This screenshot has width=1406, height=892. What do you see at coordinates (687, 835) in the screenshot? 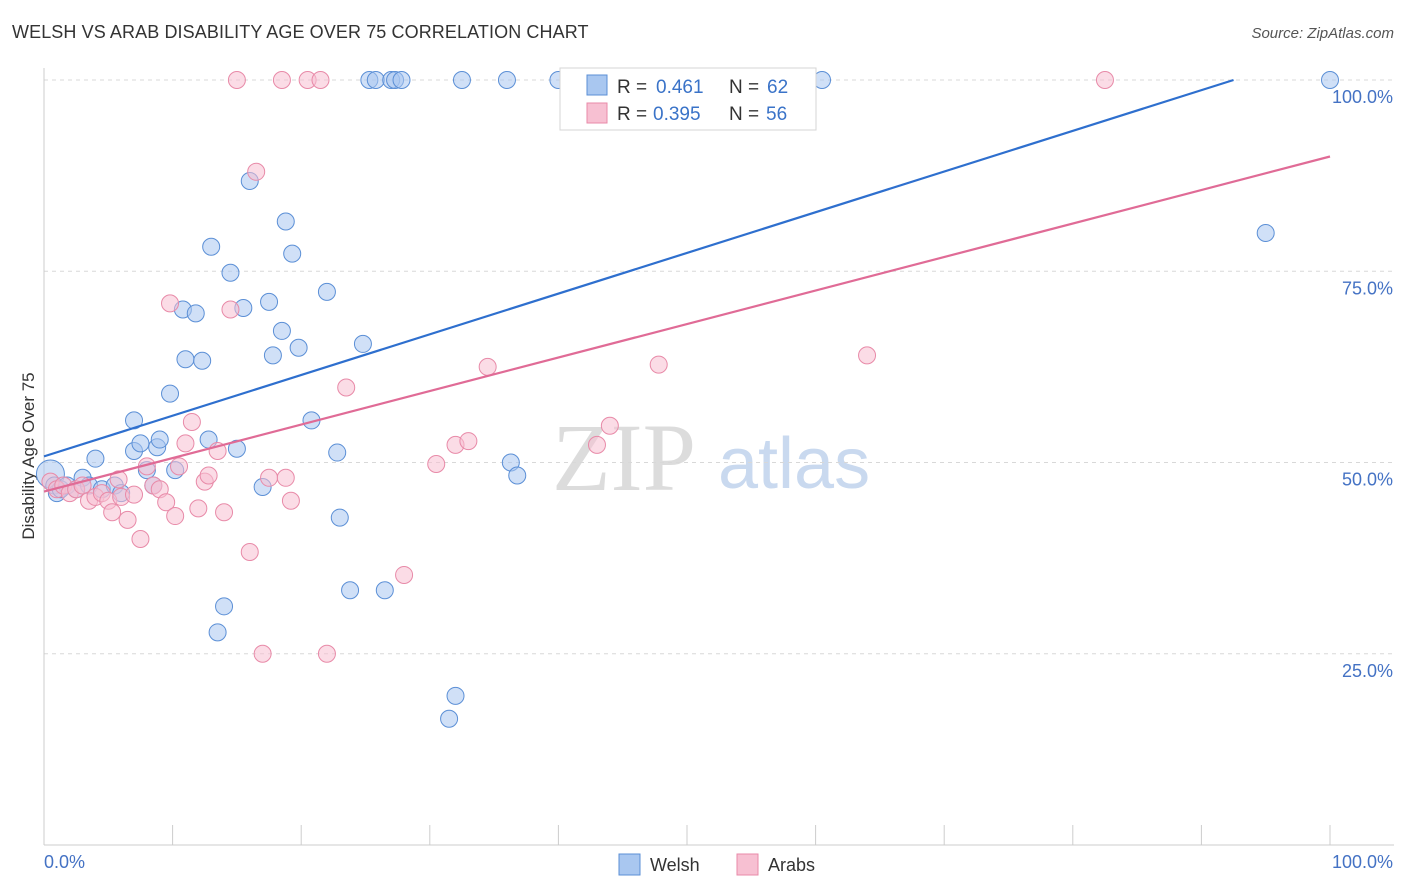
I see `x-ticks` at bounding box center [687, 835].